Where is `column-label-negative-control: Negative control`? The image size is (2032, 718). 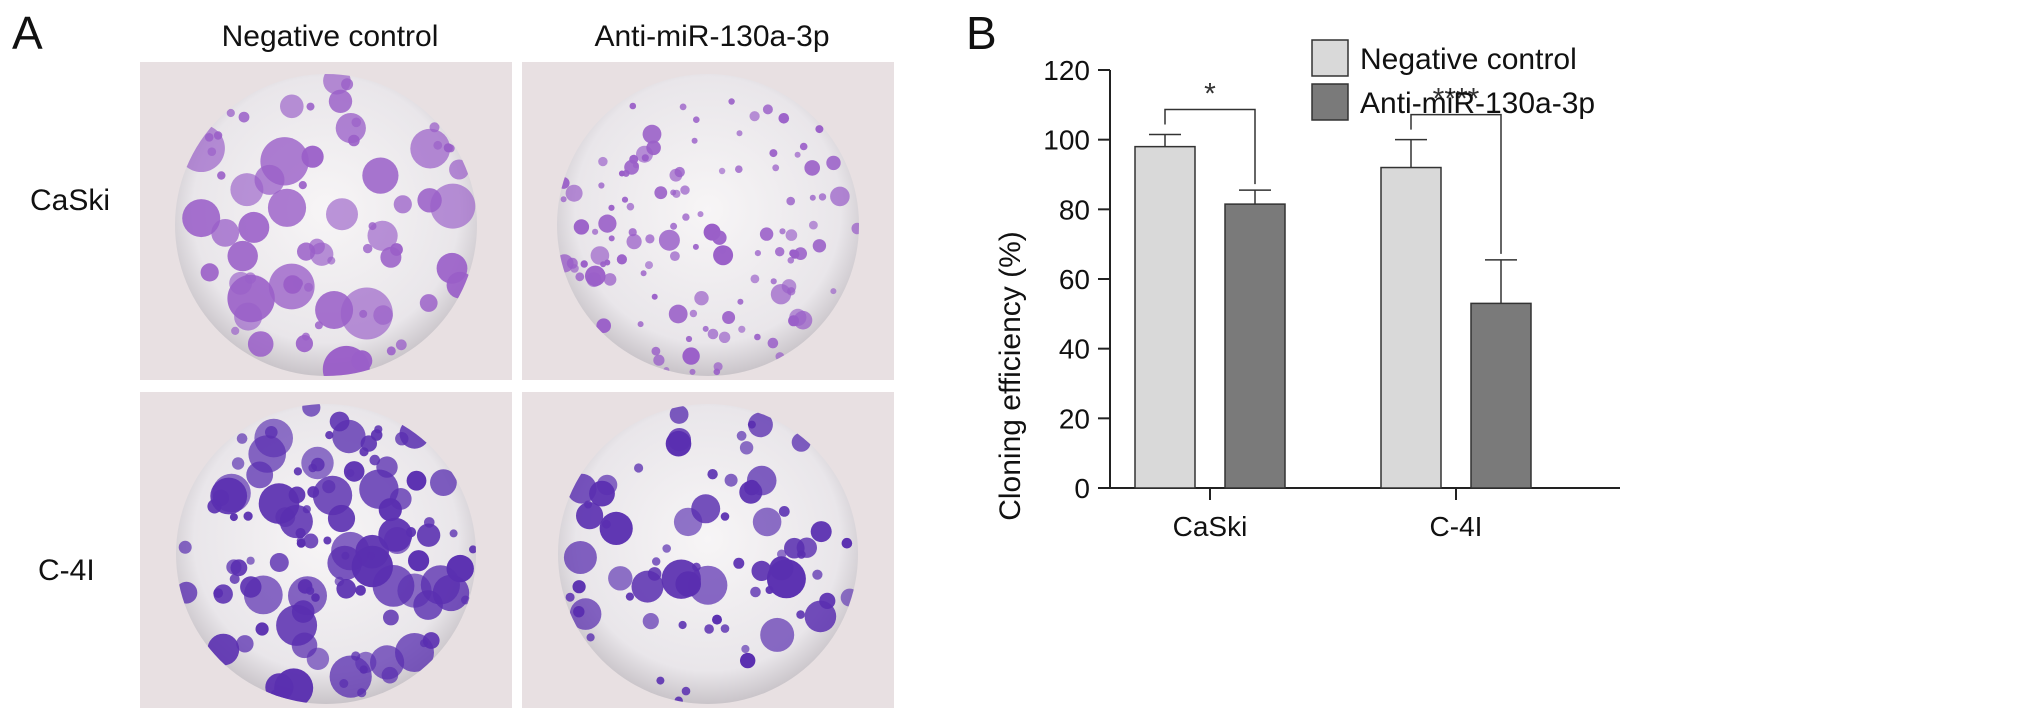 column-label-negative-control: Negative control is located at coordinates (330, 36).